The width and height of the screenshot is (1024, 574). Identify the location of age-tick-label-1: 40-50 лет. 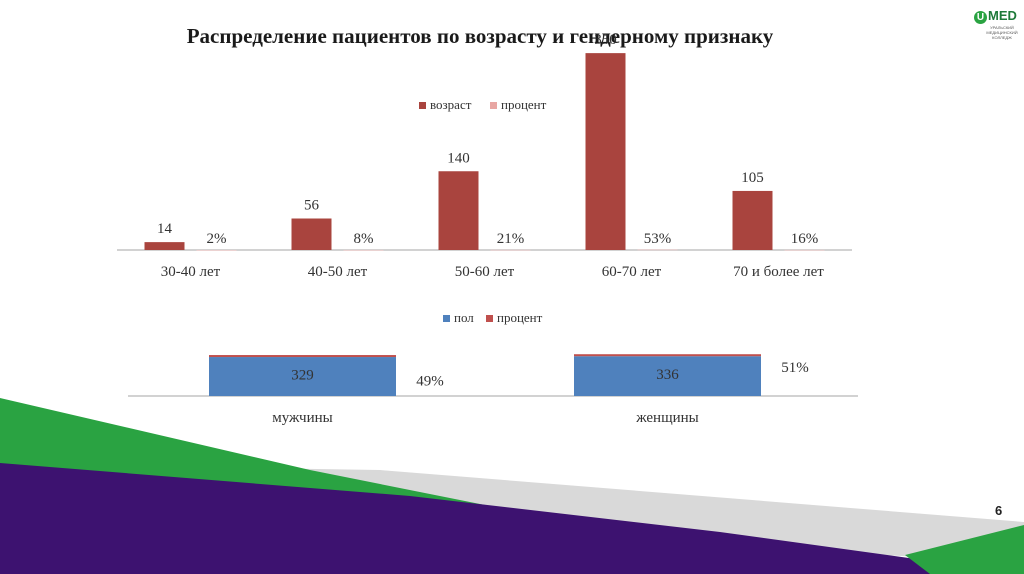
(338, 272).